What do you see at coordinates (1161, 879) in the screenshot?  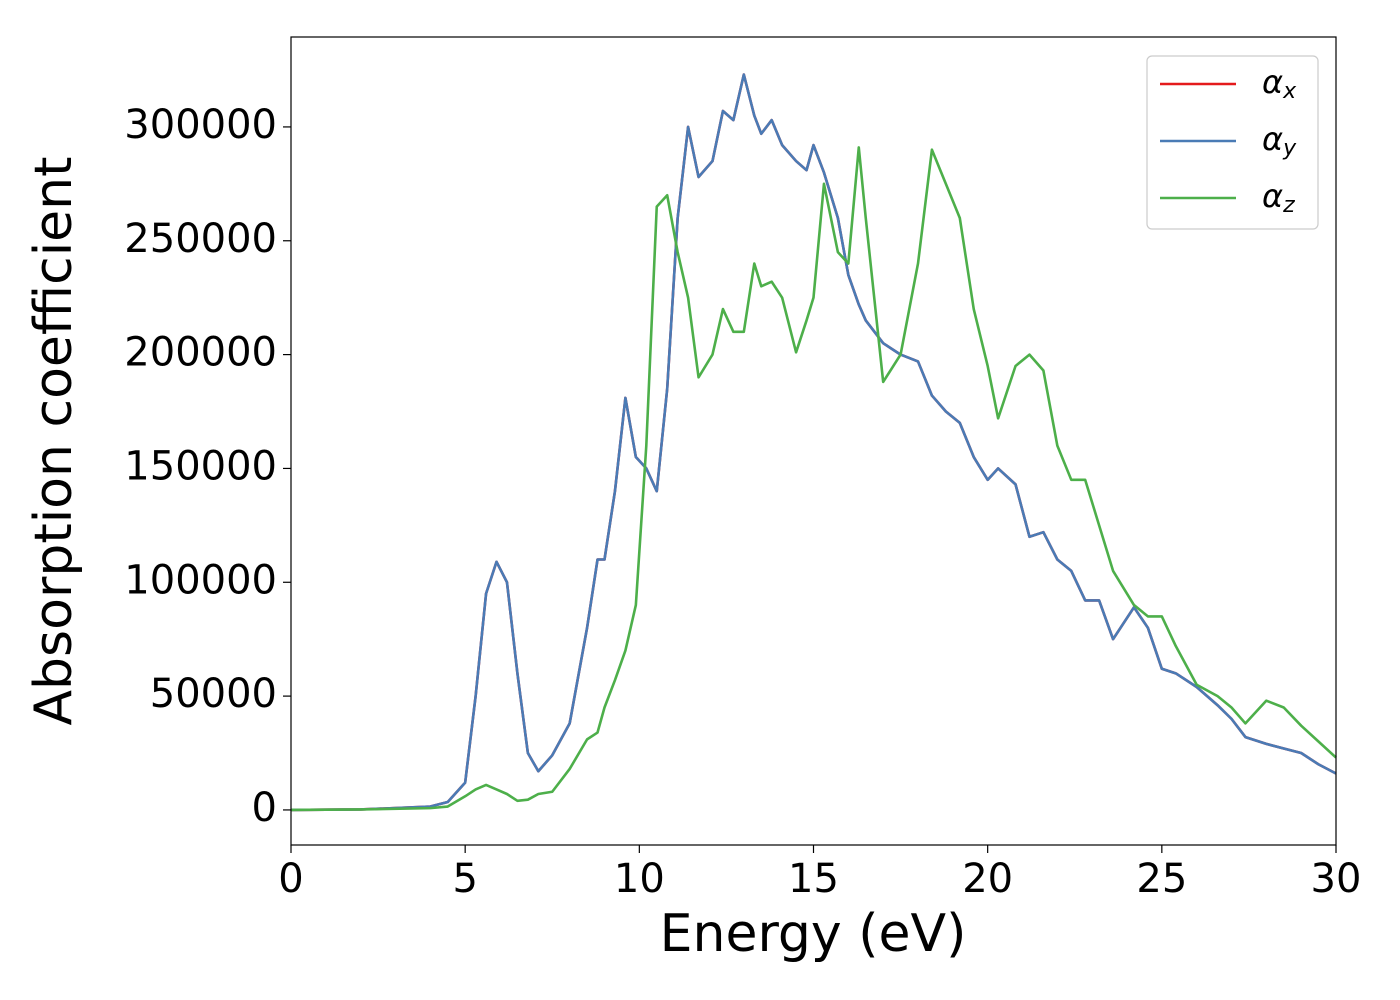 I see `x-tick-label: 25` at bounding box center [1161, 879].